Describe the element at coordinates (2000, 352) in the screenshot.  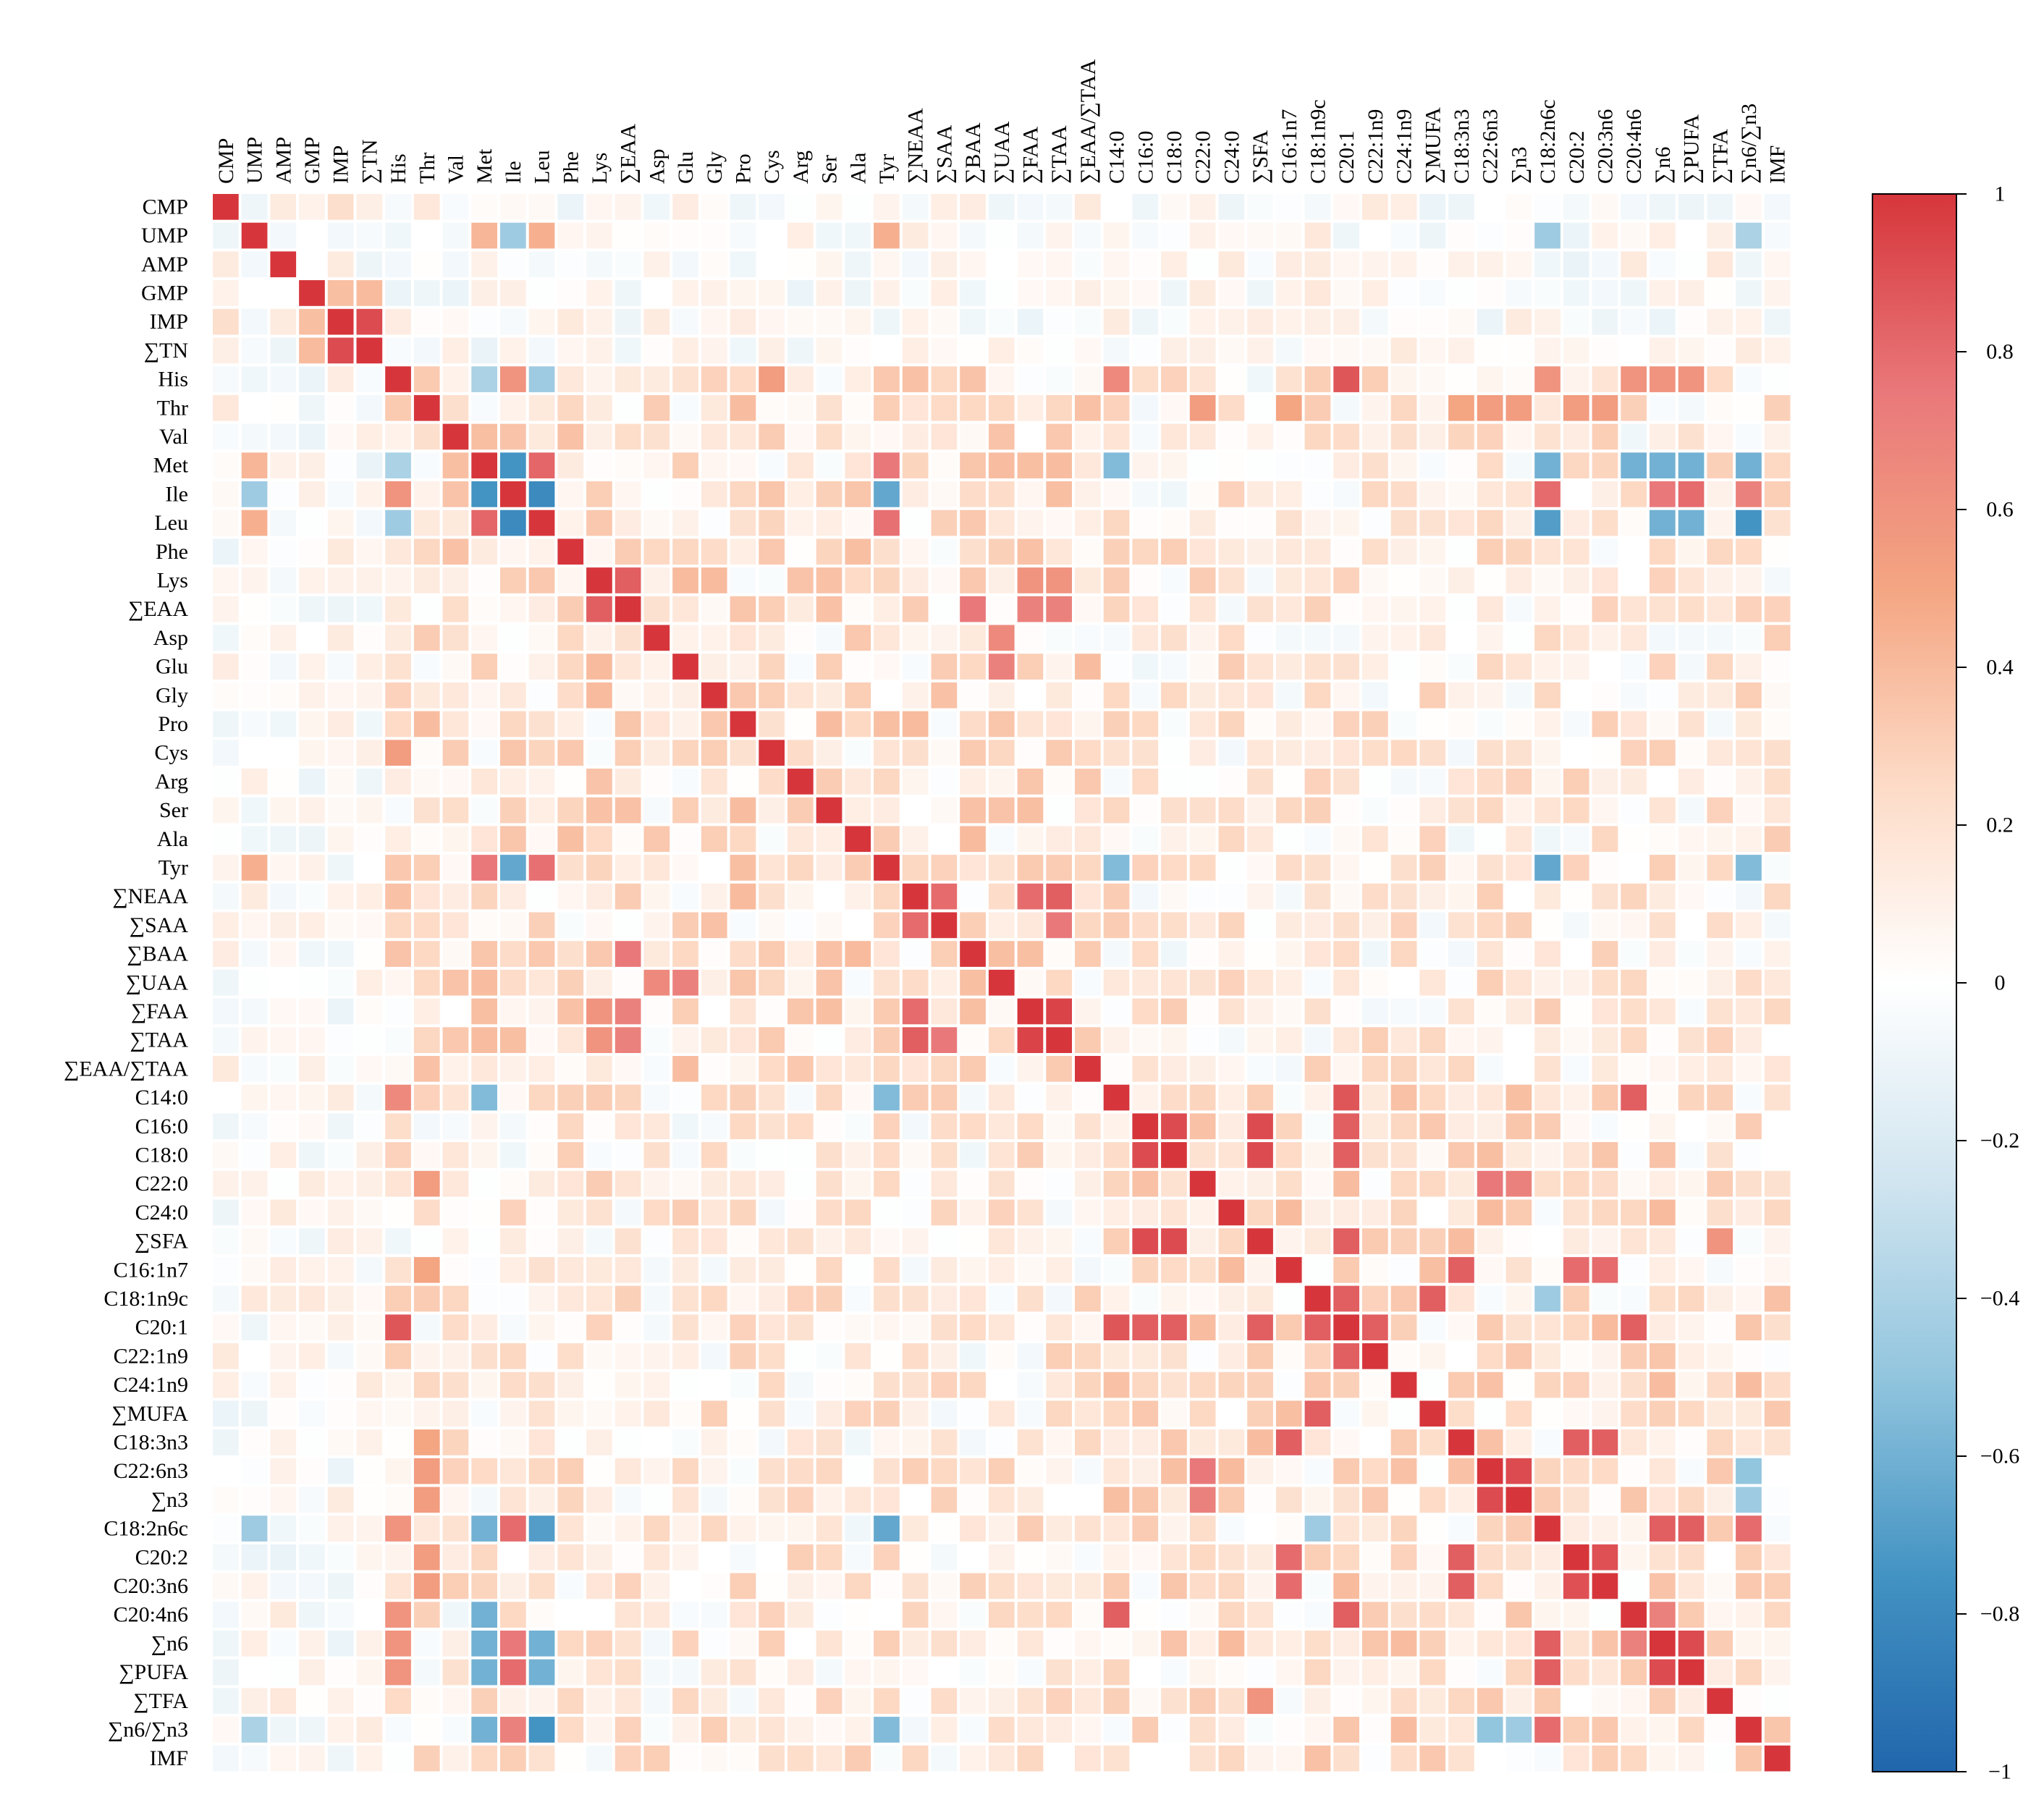
I see `colorbar-tick-label: 0.8` at that location.